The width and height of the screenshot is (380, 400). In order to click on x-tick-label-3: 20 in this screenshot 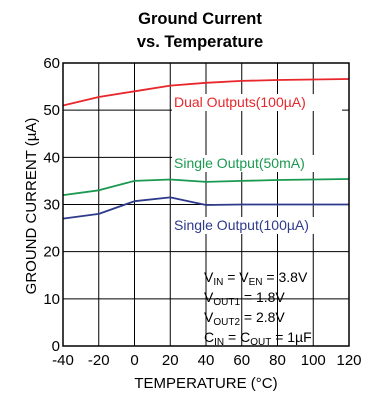, I will do `click(170, 360)`.